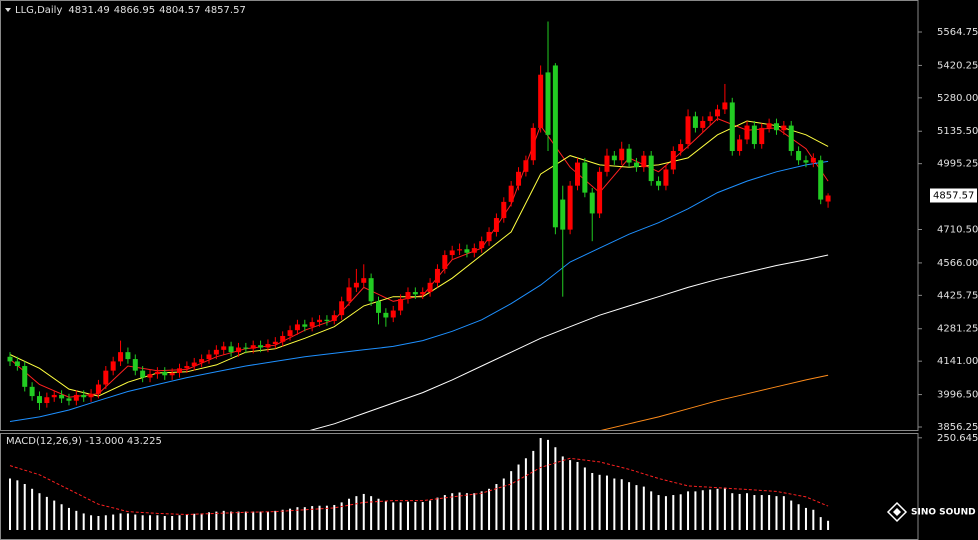 The height and width of the screenshot is (540, 978). Describe the element at coordinates (130, 10) in the screenshot. I see `chart-title: LLG,Daily 4831.49 4866.95 4804.57 4857.57` at that location.